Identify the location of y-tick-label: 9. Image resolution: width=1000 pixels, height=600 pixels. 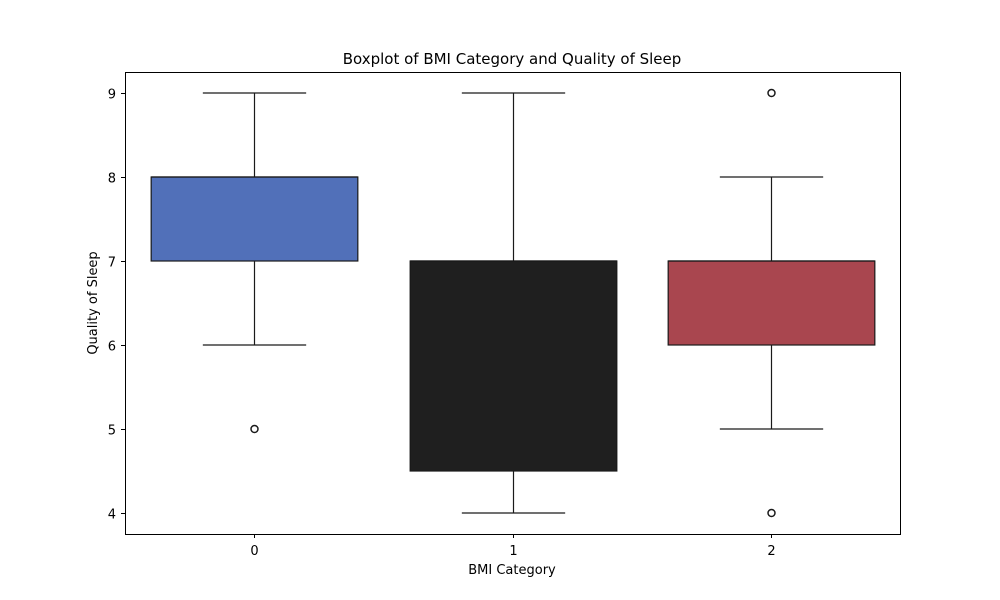
(112, 95).